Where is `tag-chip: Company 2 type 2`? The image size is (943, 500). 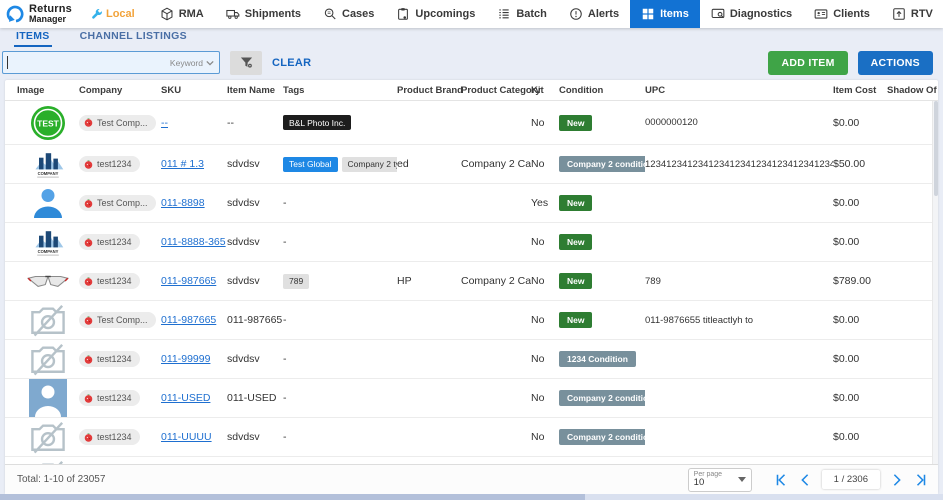
tag-chip: Company 2 type 2 is located at coordinates (369, 164).